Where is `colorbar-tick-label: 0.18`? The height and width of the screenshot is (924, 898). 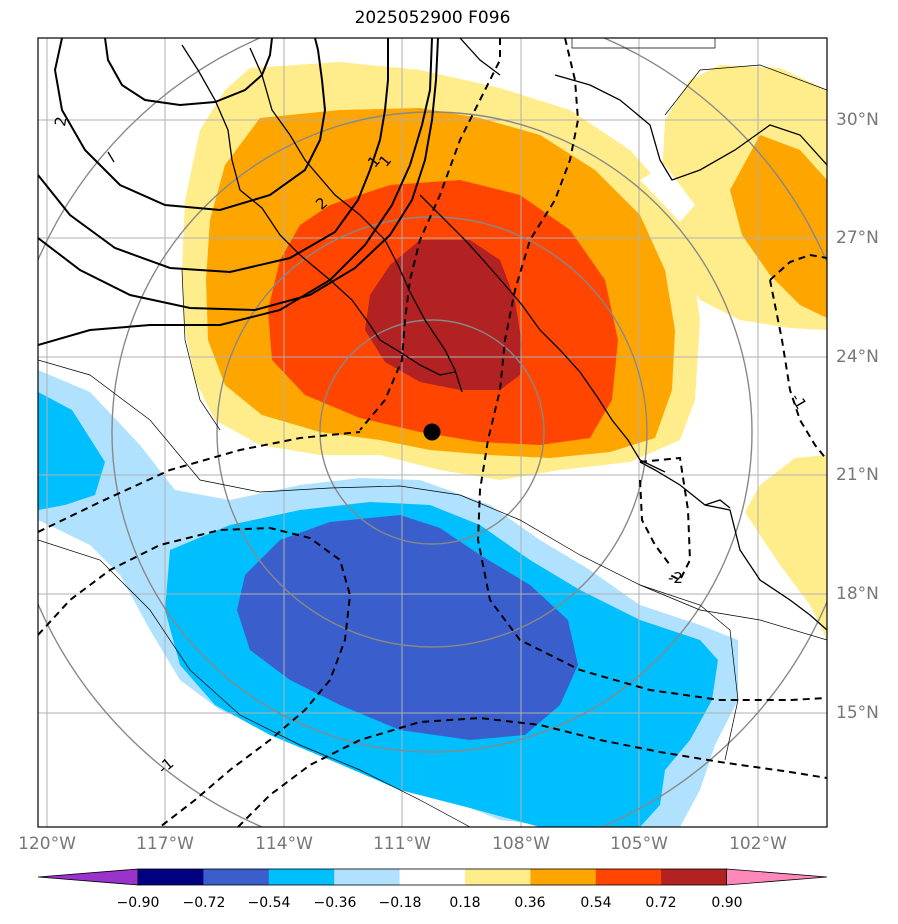 colorbar-tick-label: 0.18 is located at coordinates (465, 903).